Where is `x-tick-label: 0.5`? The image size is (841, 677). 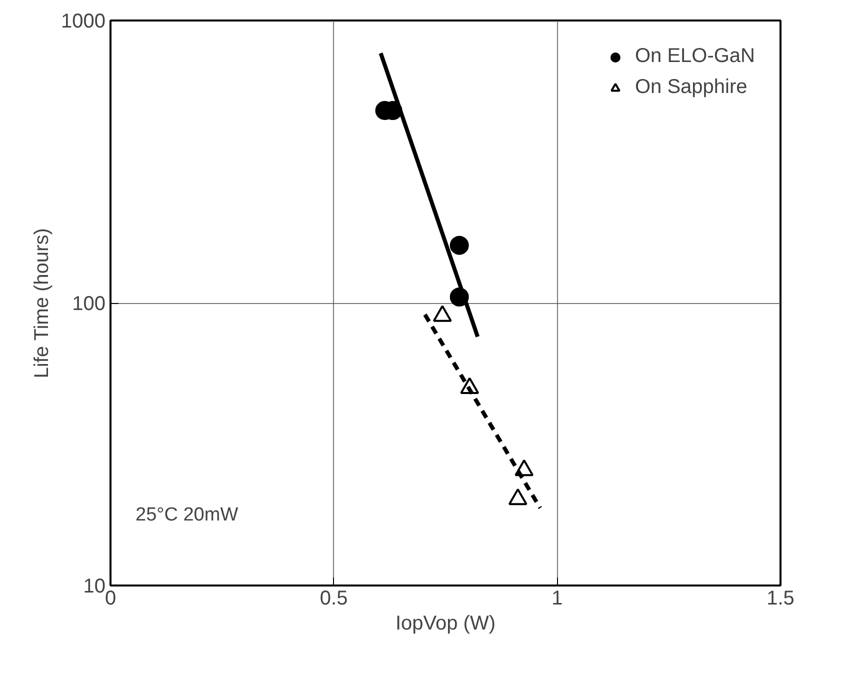
x-tick-label: 0.5 is located at coordinates (334, 599).